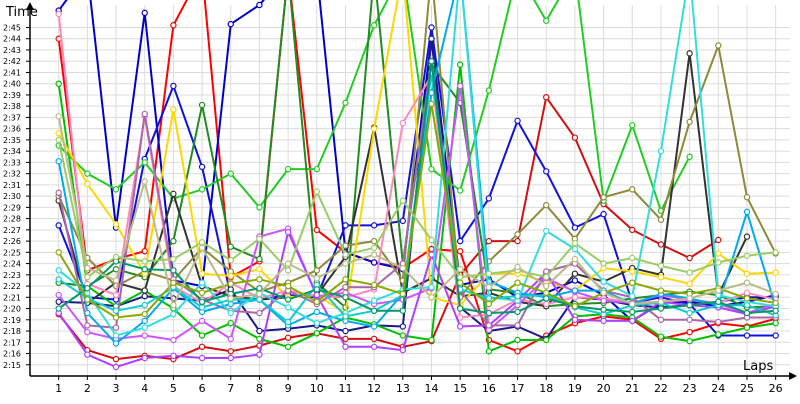 This screenshot has width=800, height=404. Describe the element at coordinates (12, 117) in the screenshot. I see `y-tick-label: 2:37` at that location.